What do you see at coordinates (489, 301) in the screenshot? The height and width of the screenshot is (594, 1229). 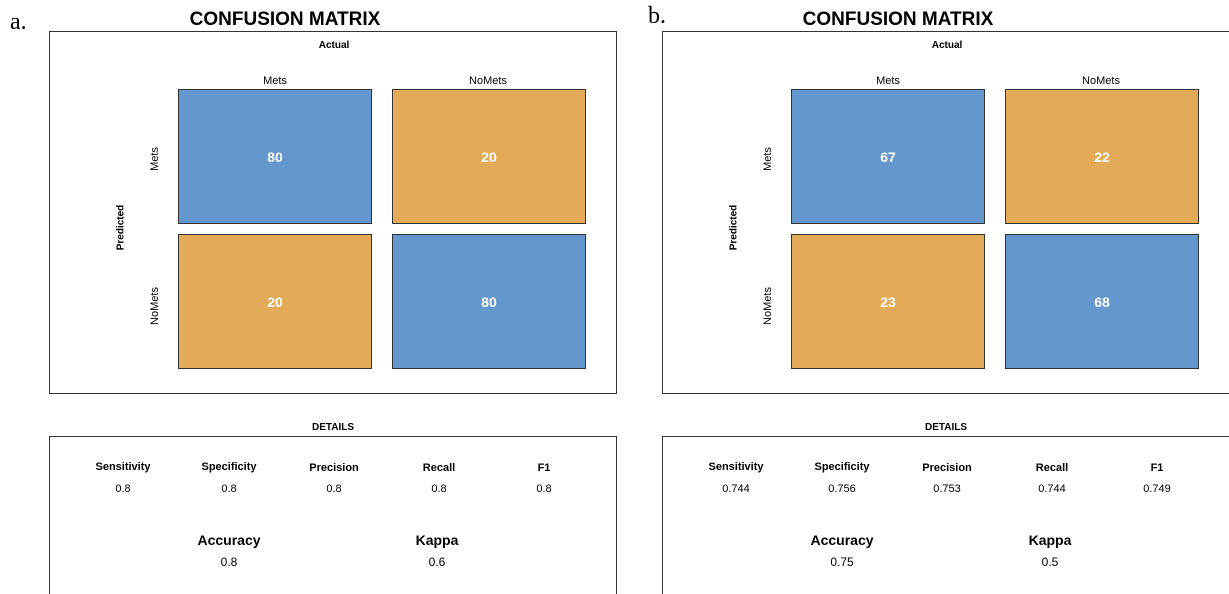 I see `cell-nomets-nomets: 80` at bounding box center [489, 301].